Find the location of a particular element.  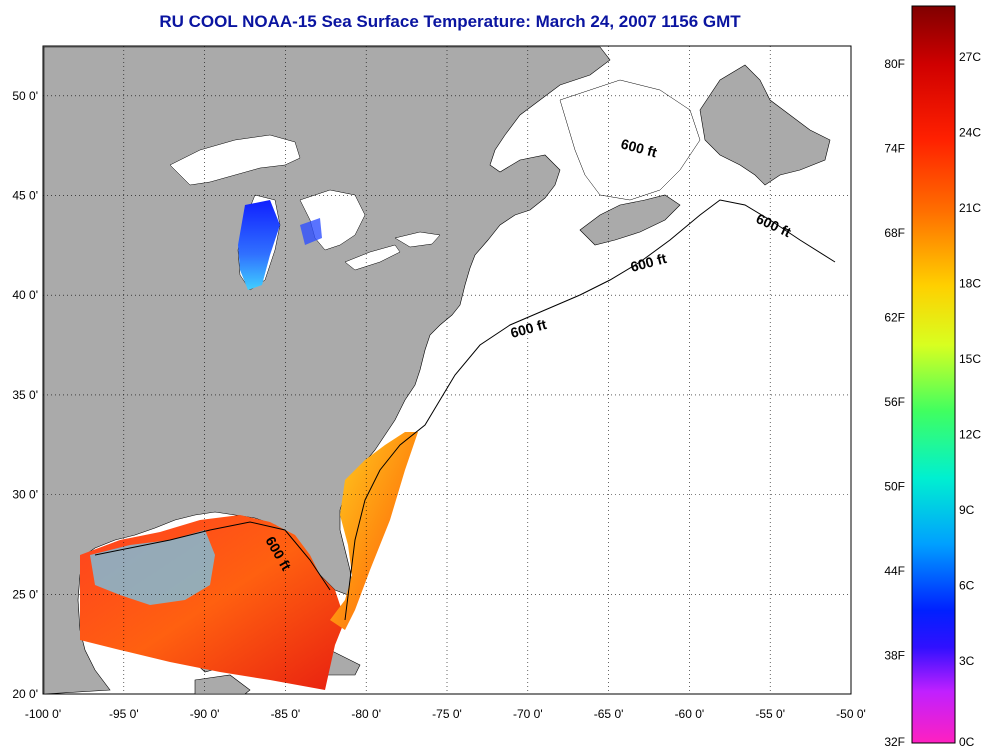

sst-east-coast is located at coordinates (374, 531).